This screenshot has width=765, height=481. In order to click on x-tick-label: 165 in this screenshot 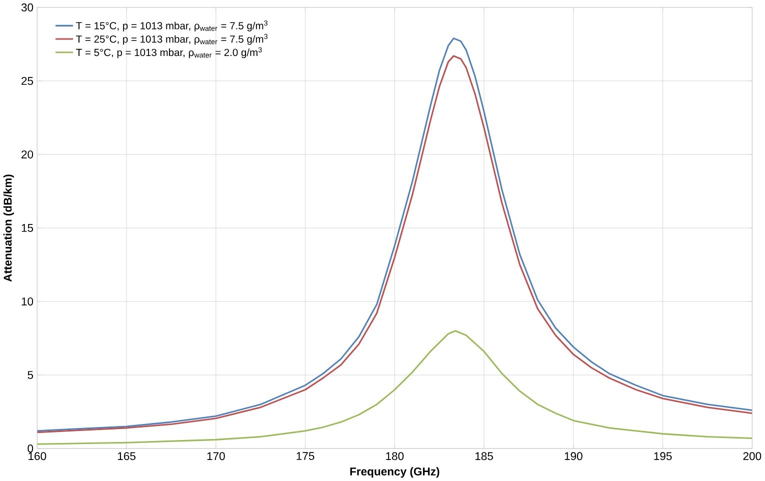, I will do `click(127, 456)`.